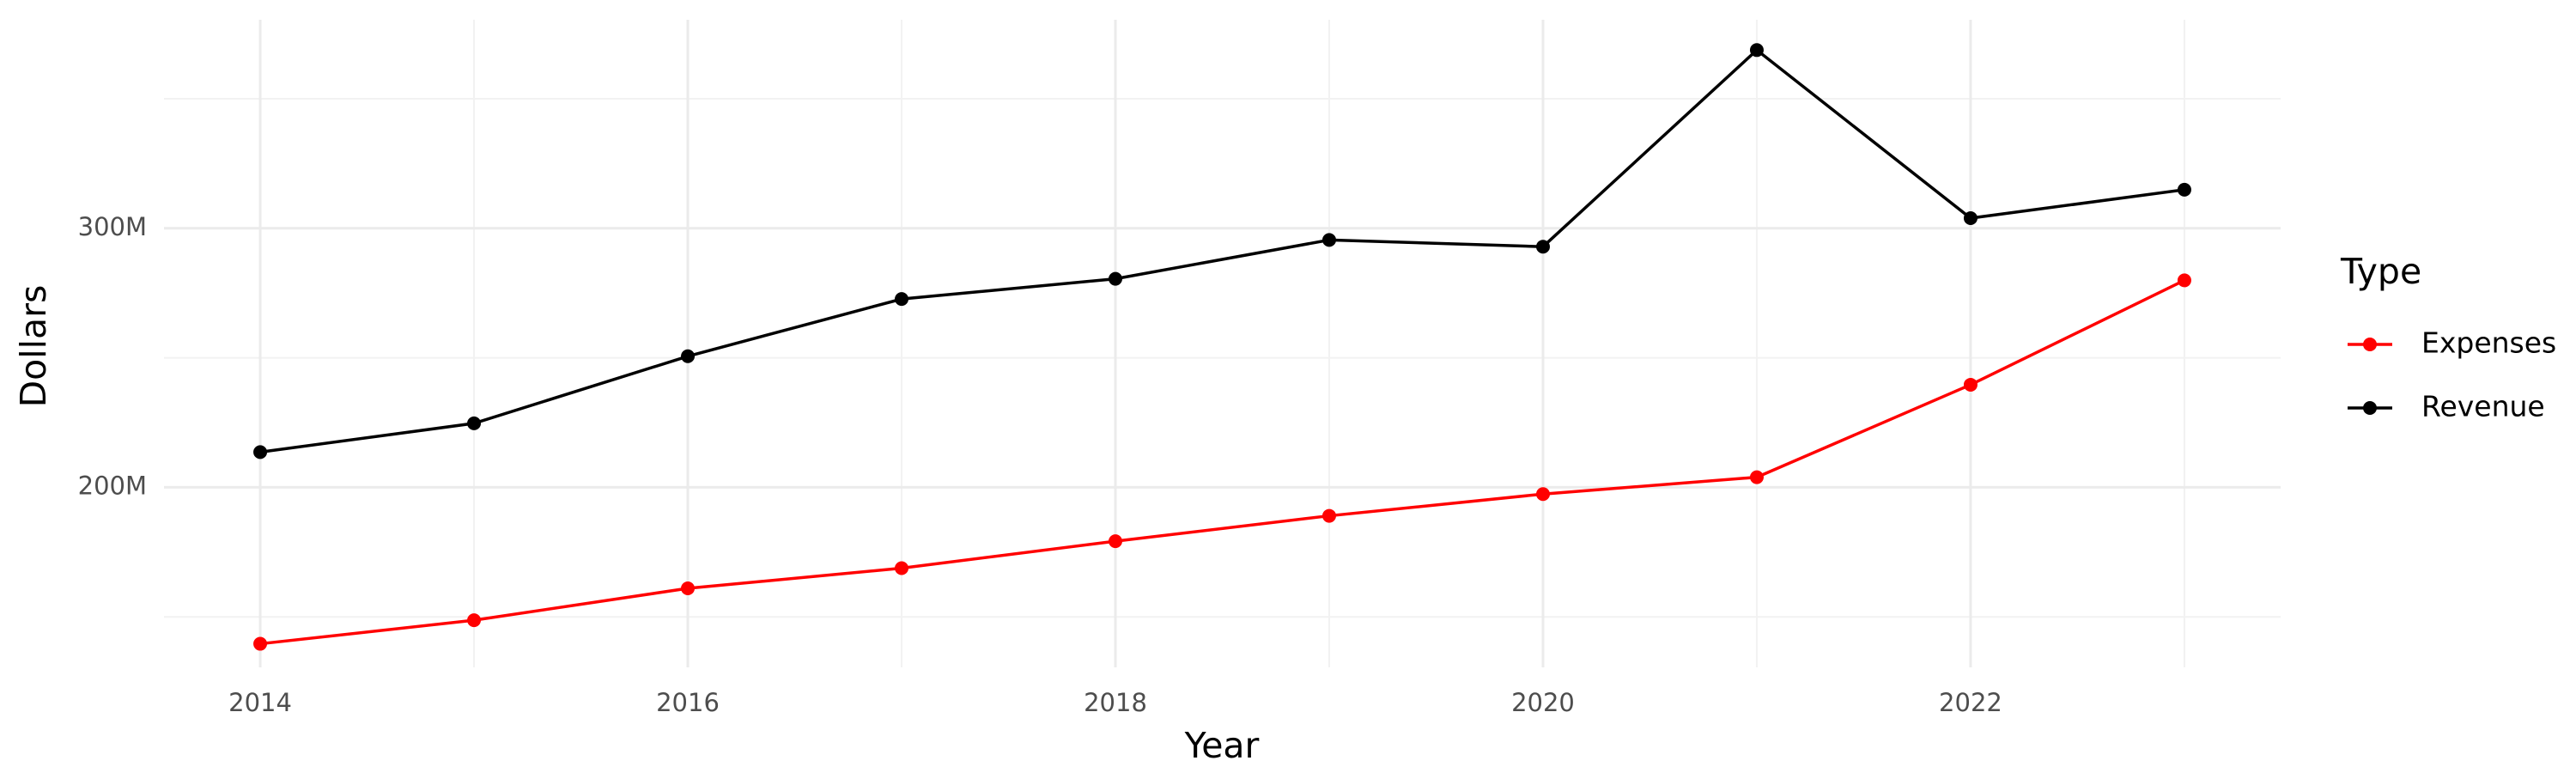 The height and width of the screenshot is (773, 2576). What do you see at coordinates (1222, 745) in the screenshot?
I see `x-axis-title: Year` at bounding box center [1222, 745].